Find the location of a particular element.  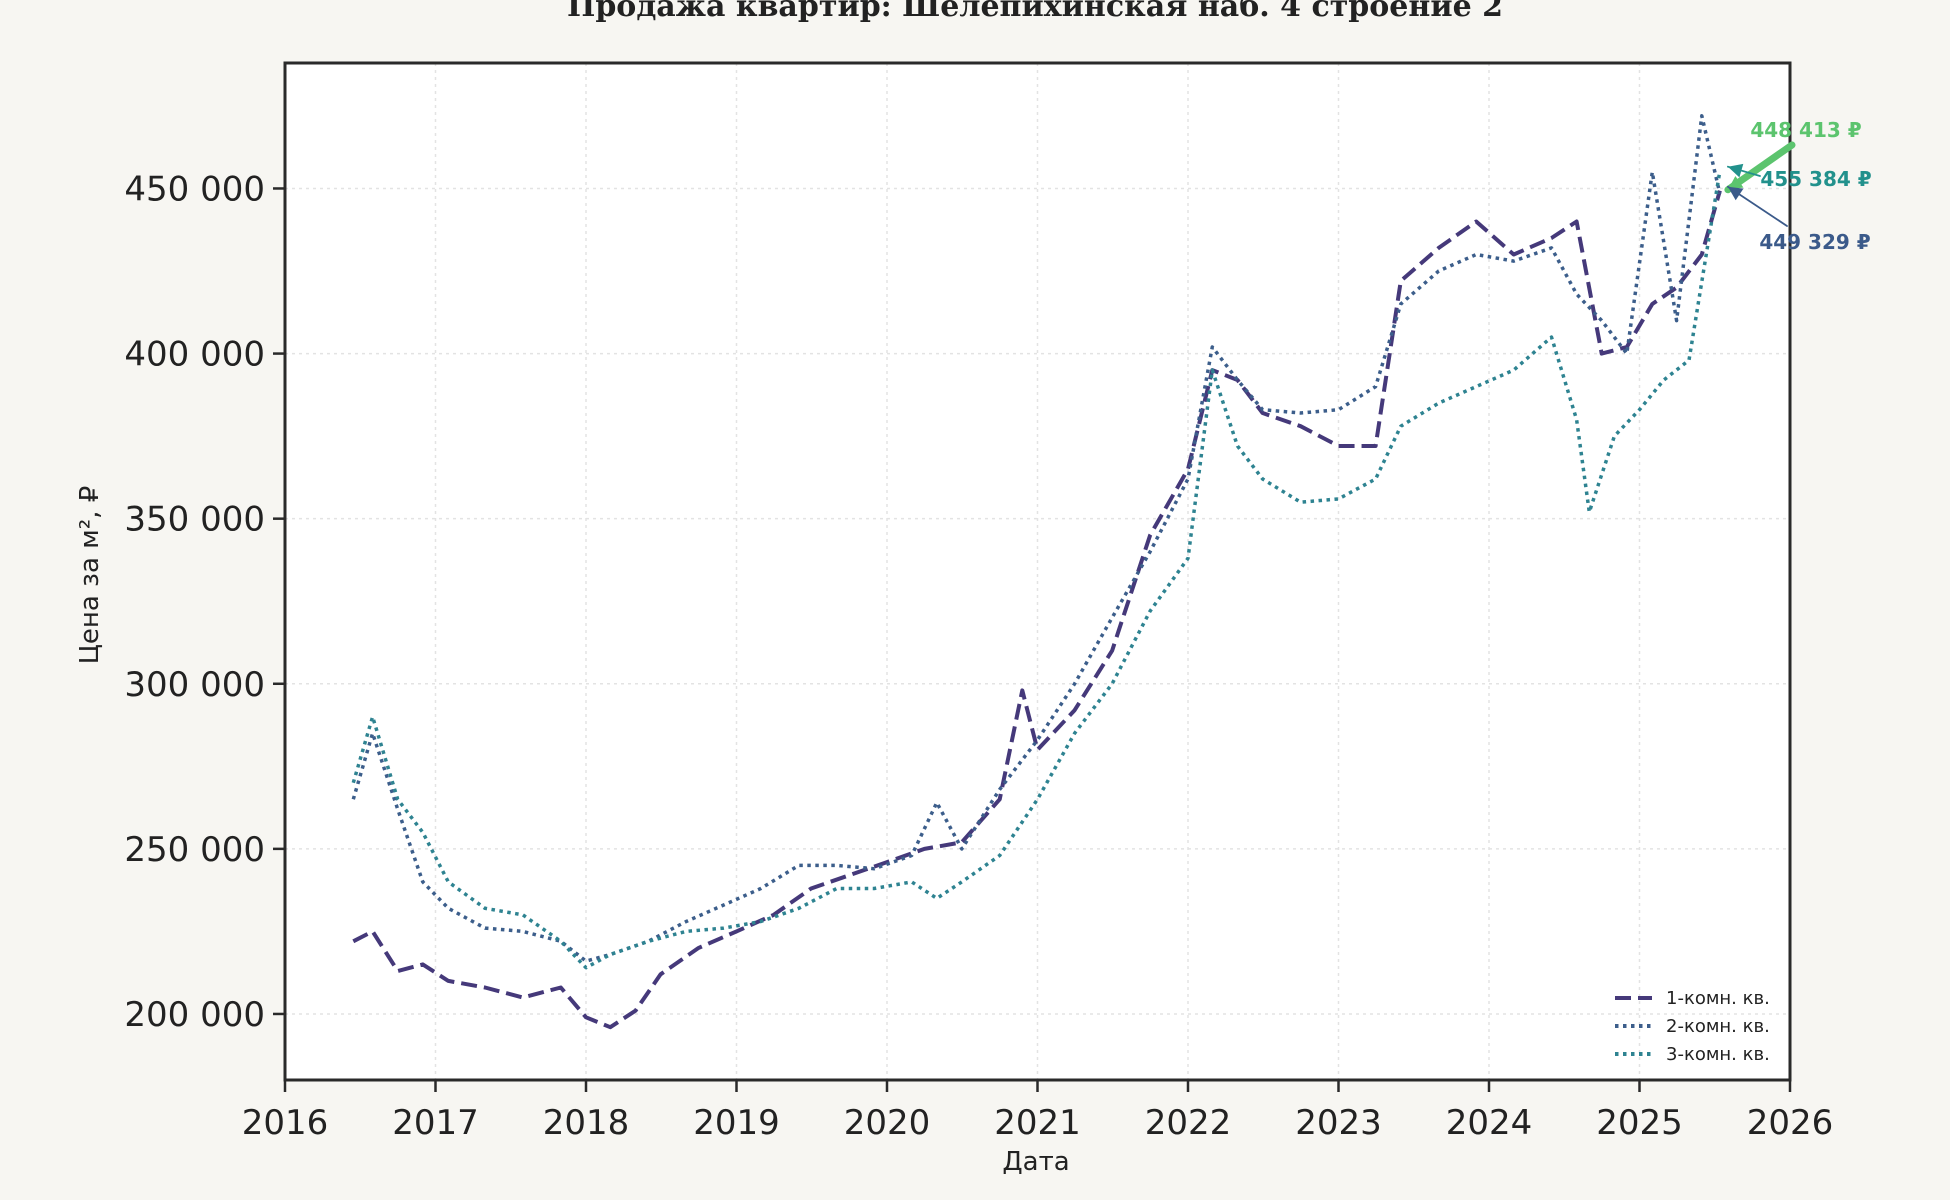

x-tick-label: 2018 is located at coordinates (586, 1123).